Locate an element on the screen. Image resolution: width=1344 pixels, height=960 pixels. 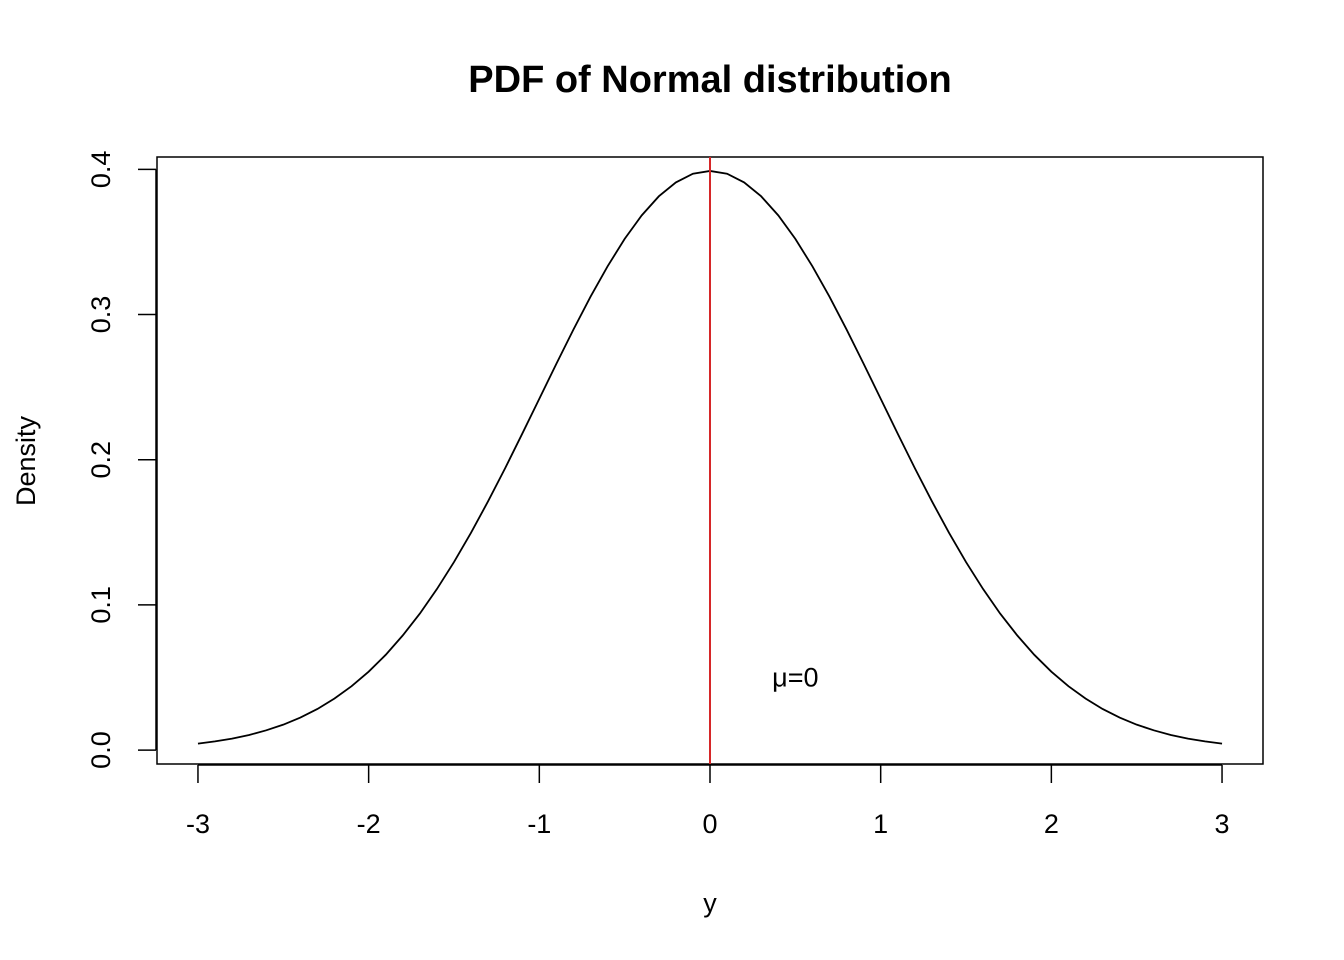
y-tick-label: 0.1 is located at coordinates (101, 605).